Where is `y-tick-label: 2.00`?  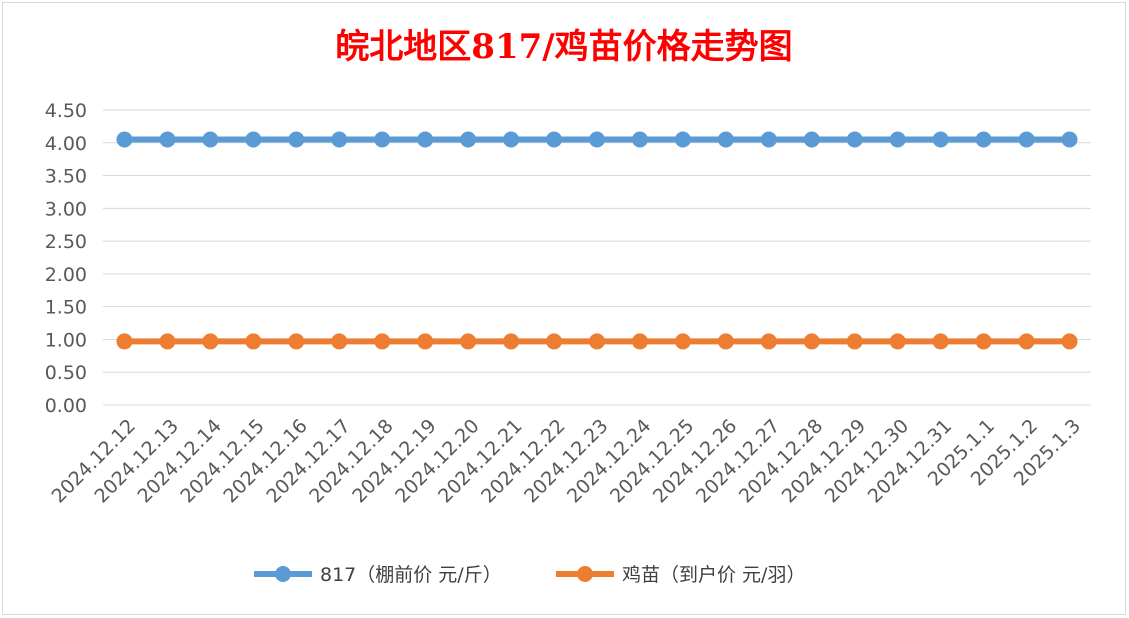 y-tick-label: 2.00 is located at coordinates (66, 275).